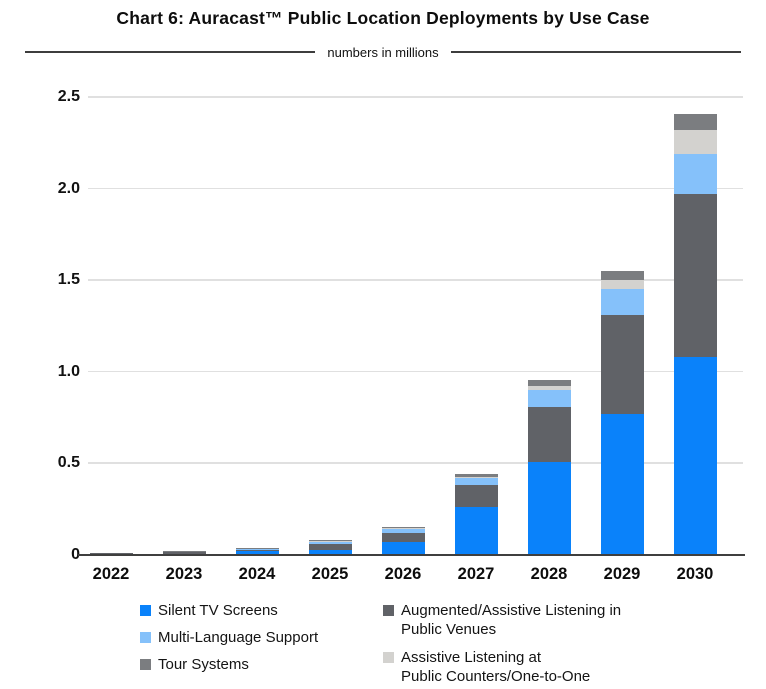 The image size is (766, 689). What do you see at coordinates (403, 548) in the screenshot?
I see `segment-silent_tv-2026` at bounding box center [403, 548].